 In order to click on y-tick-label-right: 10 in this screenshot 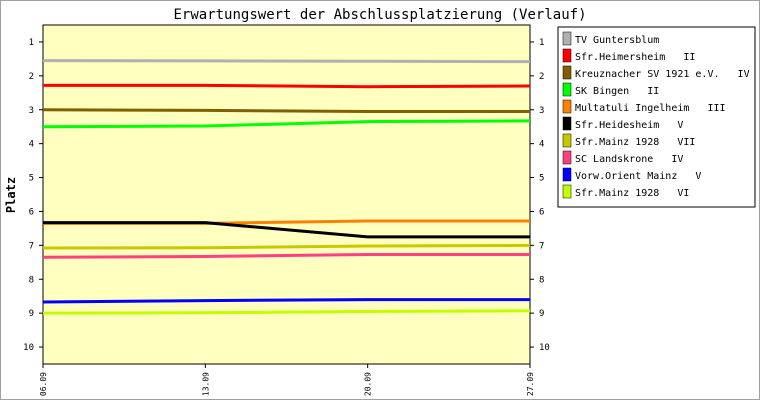, I will do `click(544, 348)`.